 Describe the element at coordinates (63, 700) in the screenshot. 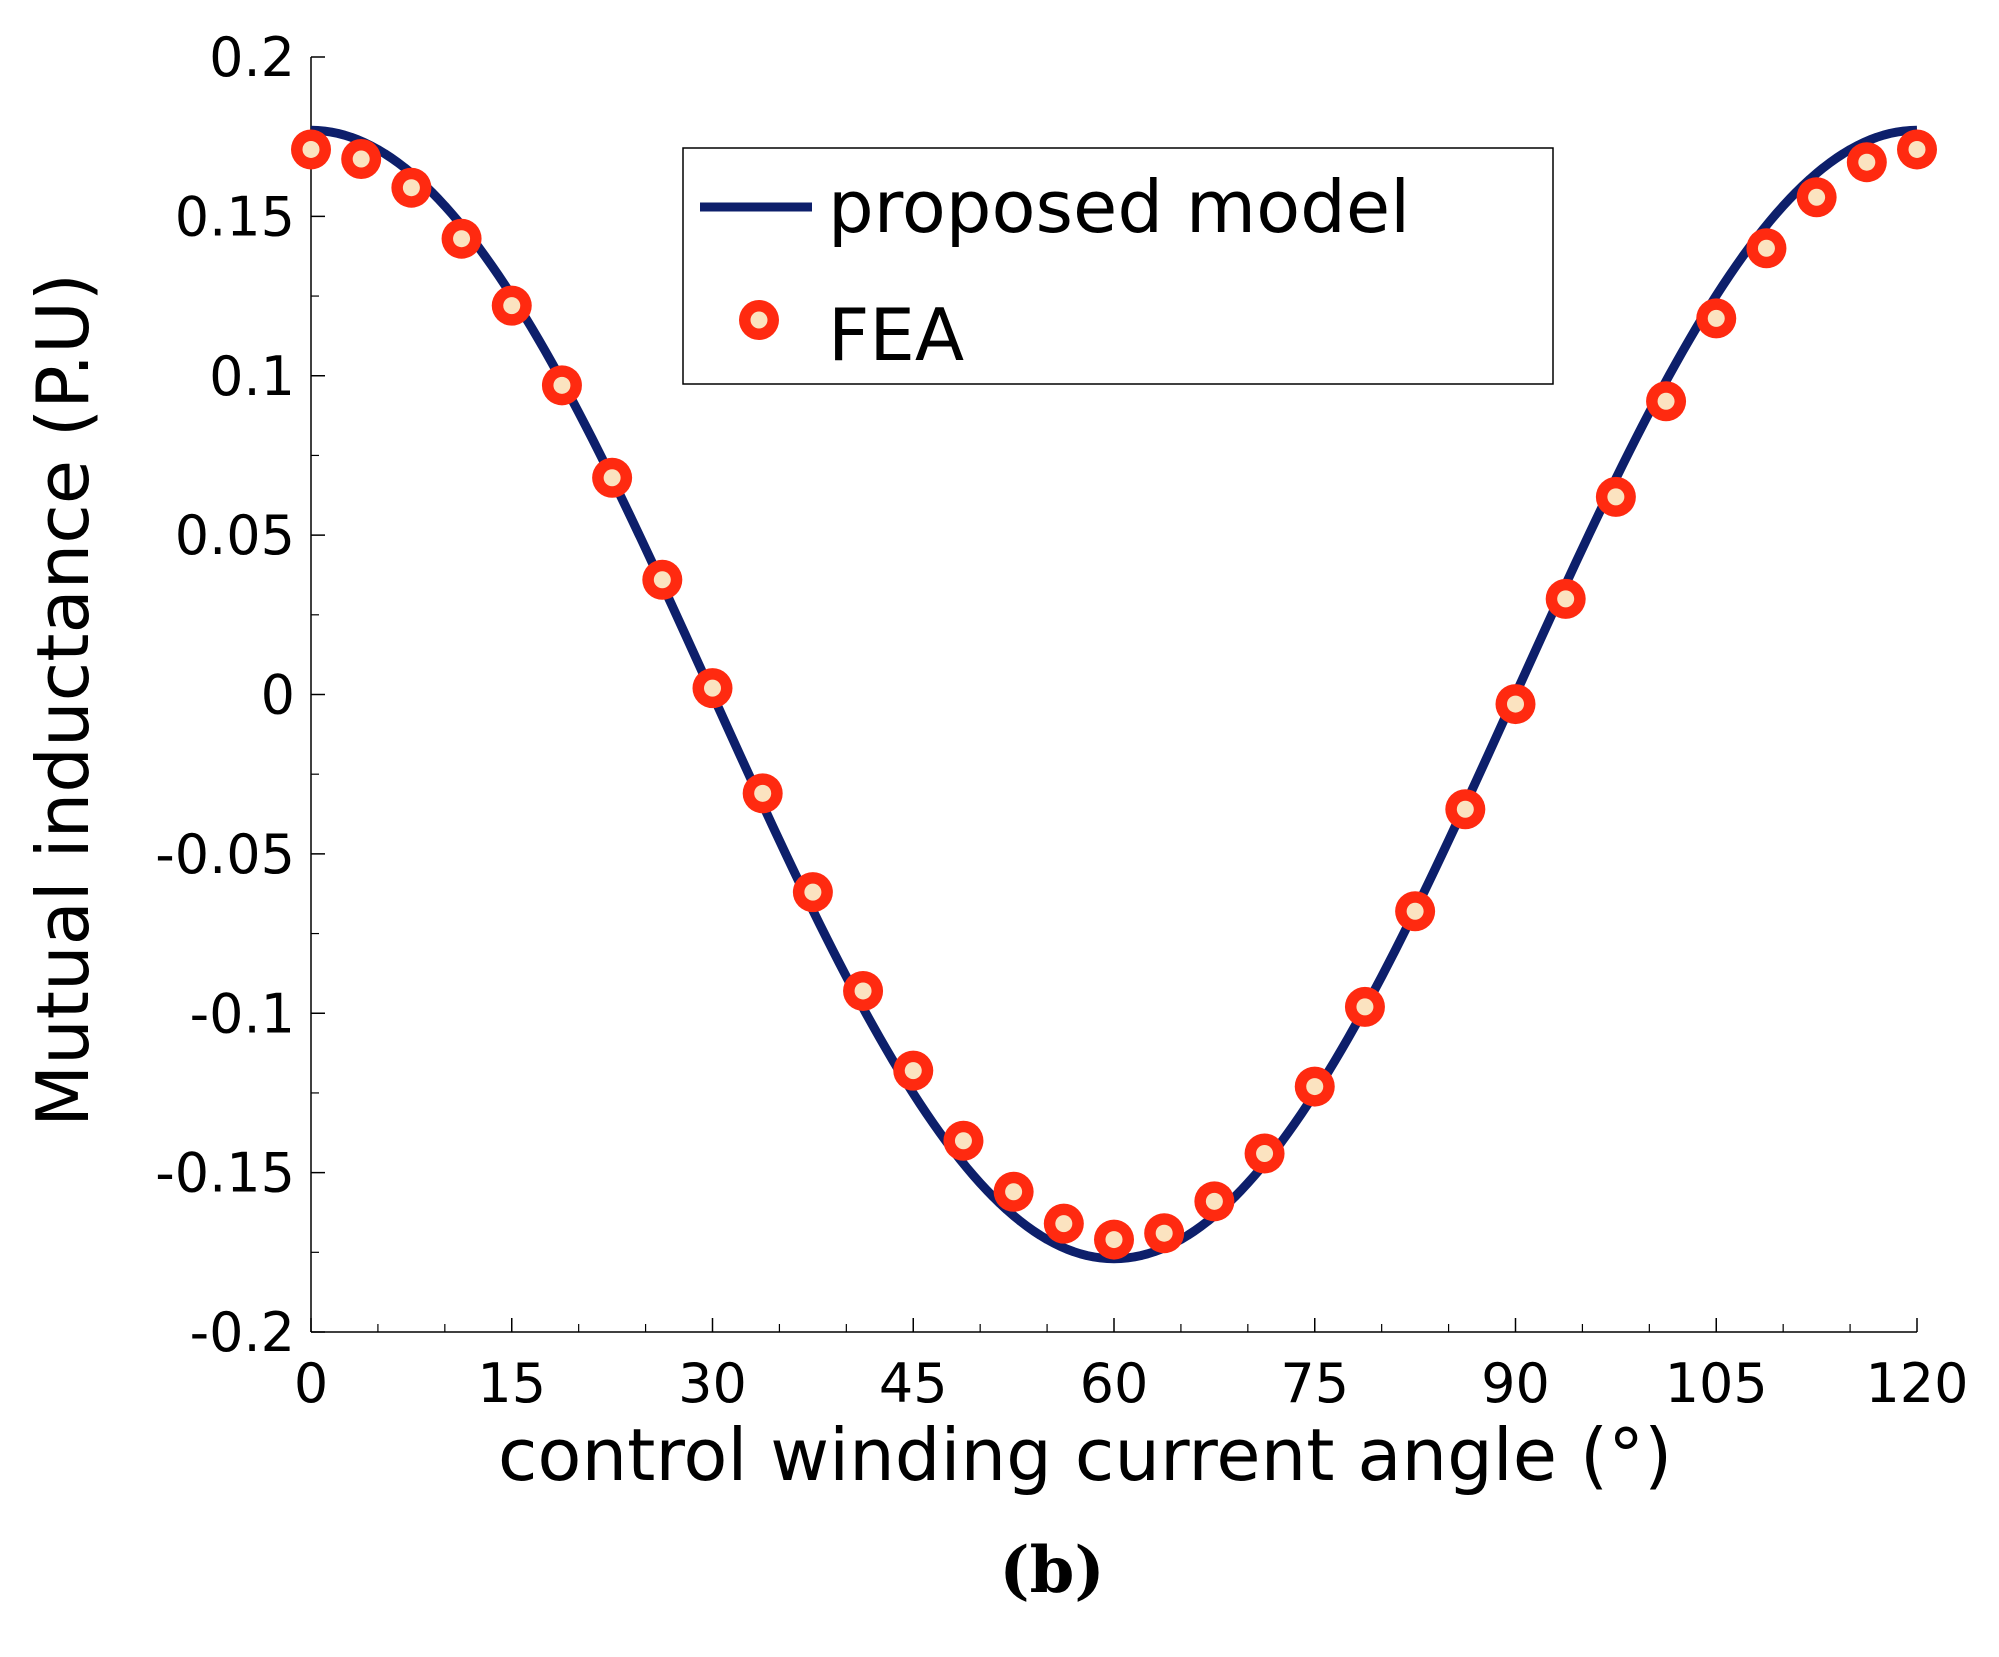

I see `y-axis-title: Mutual inductance (P.U)` at that location.